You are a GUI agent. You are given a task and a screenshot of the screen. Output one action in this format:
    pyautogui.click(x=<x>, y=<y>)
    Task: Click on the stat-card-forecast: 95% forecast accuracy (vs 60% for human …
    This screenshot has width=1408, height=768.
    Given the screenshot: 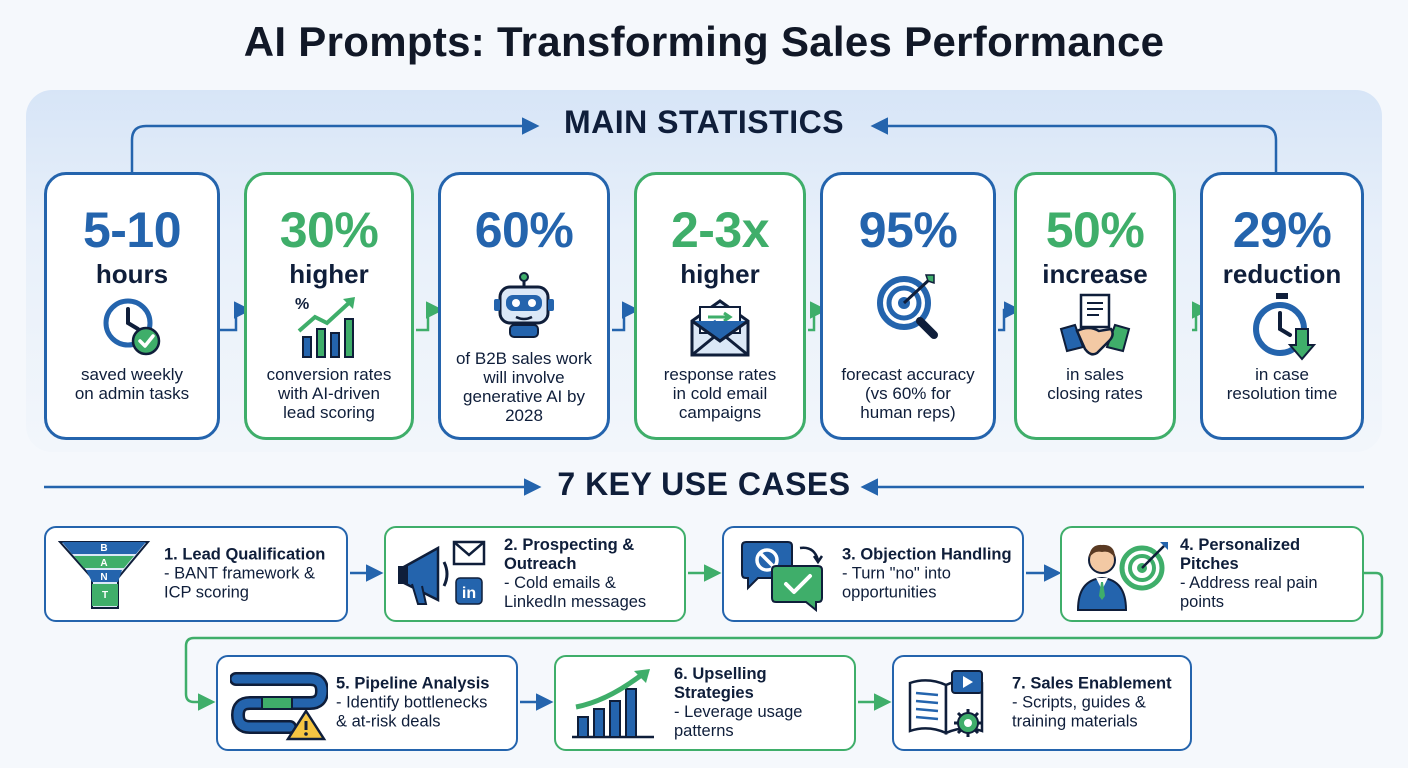 What is the action you would take?
    pyautogui.click(x=908, y=306)
    